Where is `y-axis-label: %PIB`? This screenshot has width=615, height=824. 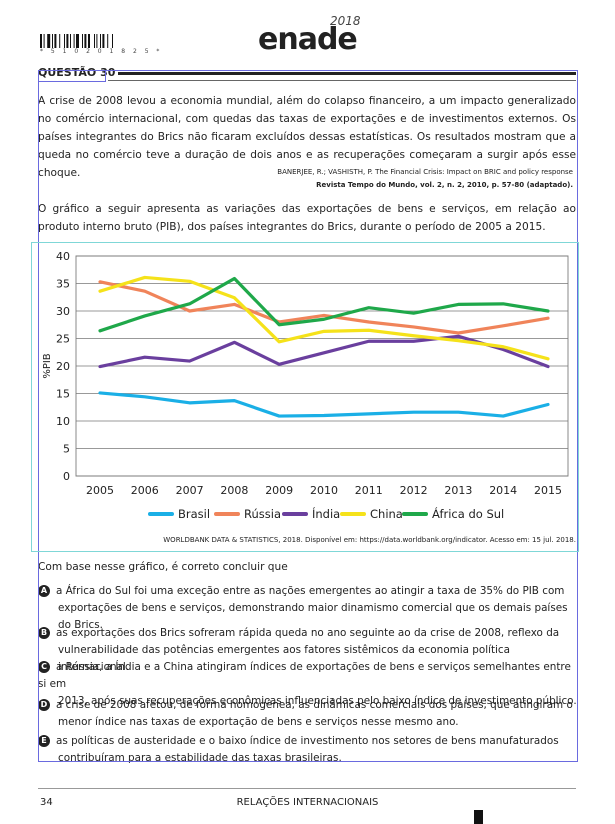
y-axis-label: %PIB is located at coordinates (47, 365).